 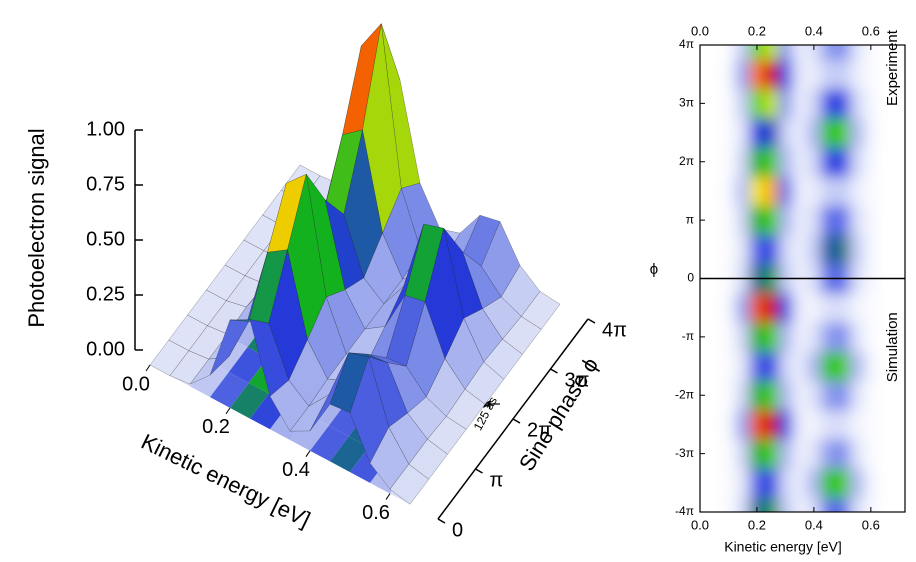 What do you see at coordinates (105, 129) in the screenshot?
I see `z-tick-label: 1.00` at bounding box center [105, 129].